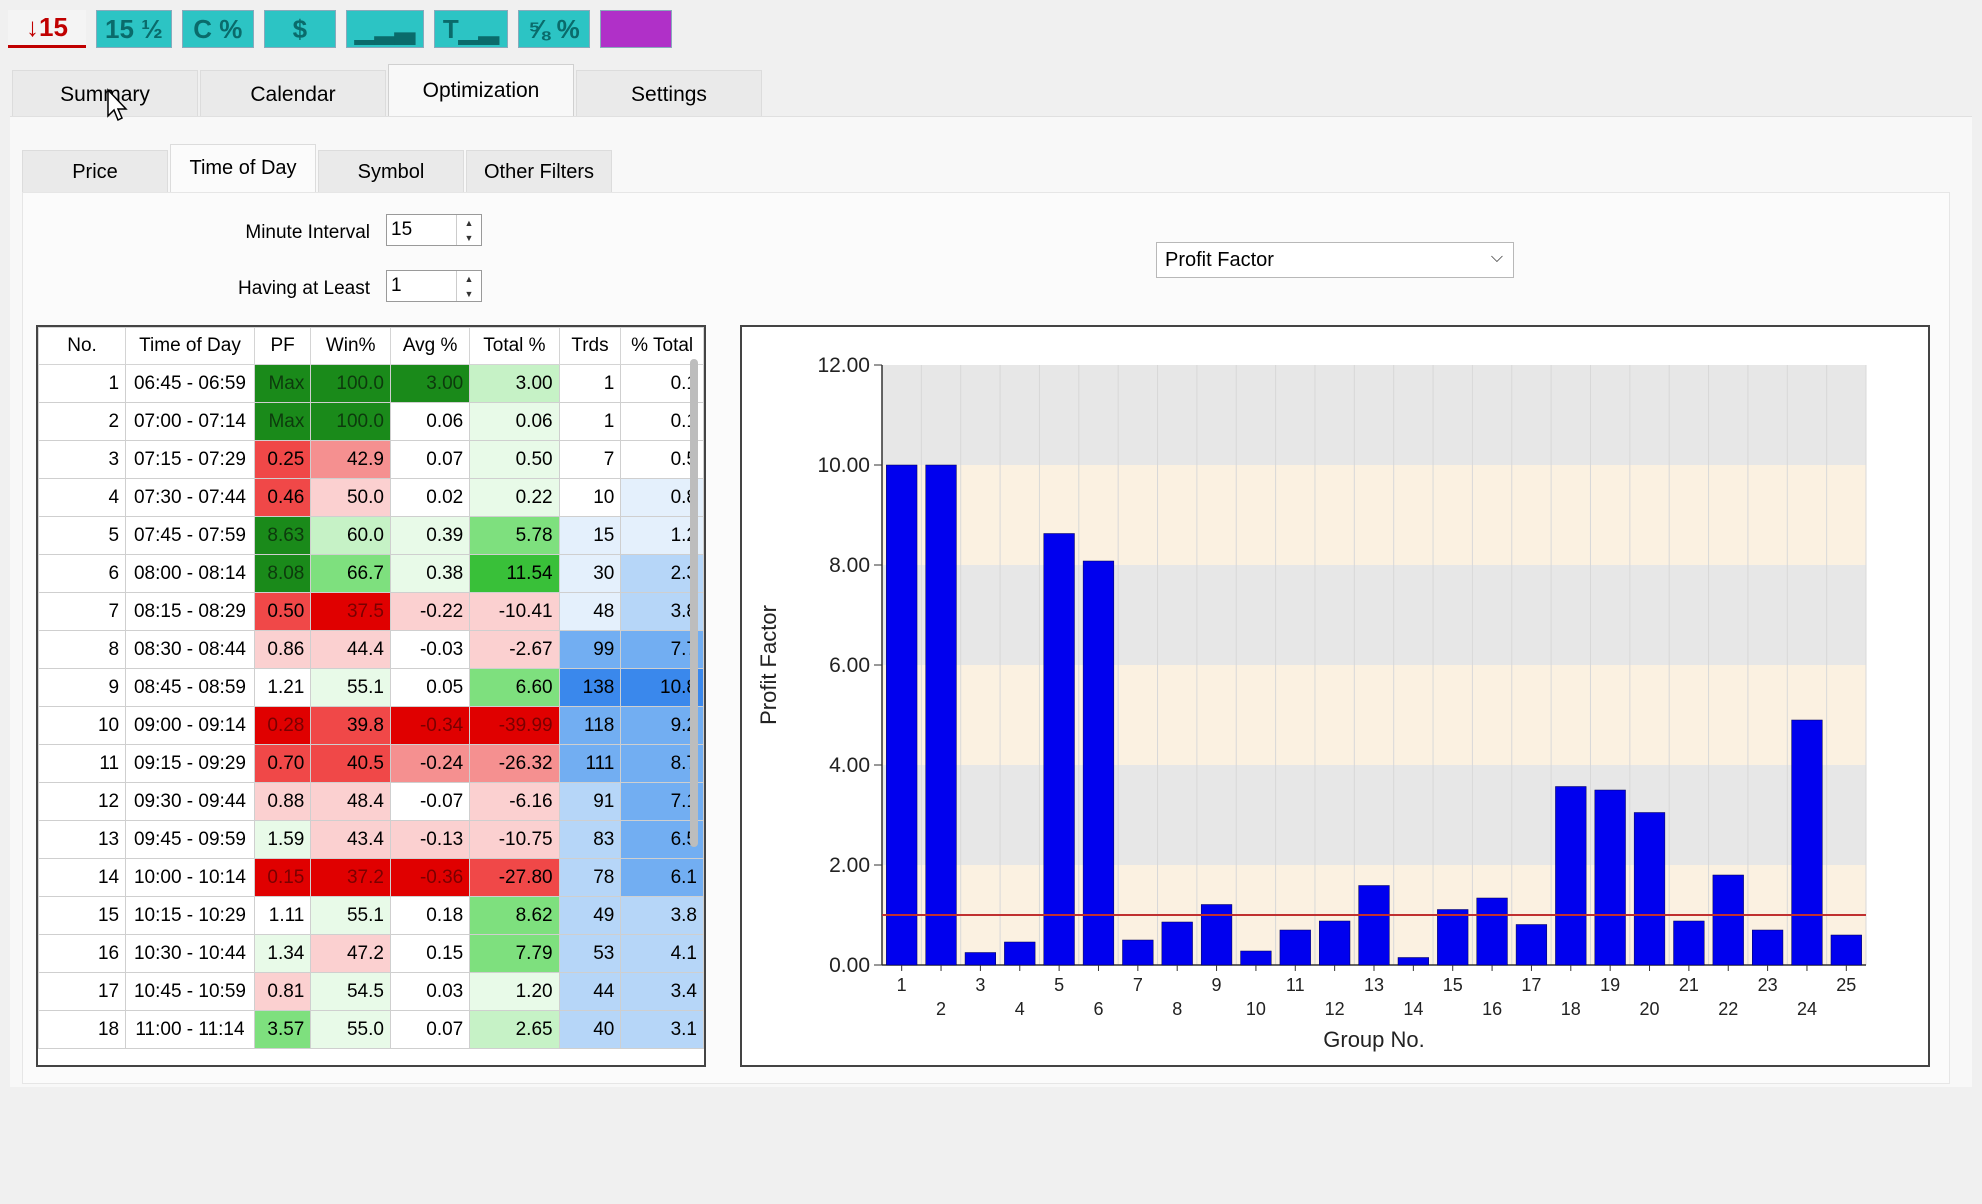  What do you see at coordinates (470, 29) in the screenshot?
I see `t-bars-button: T▁▂` at bounding box center [470, 29].